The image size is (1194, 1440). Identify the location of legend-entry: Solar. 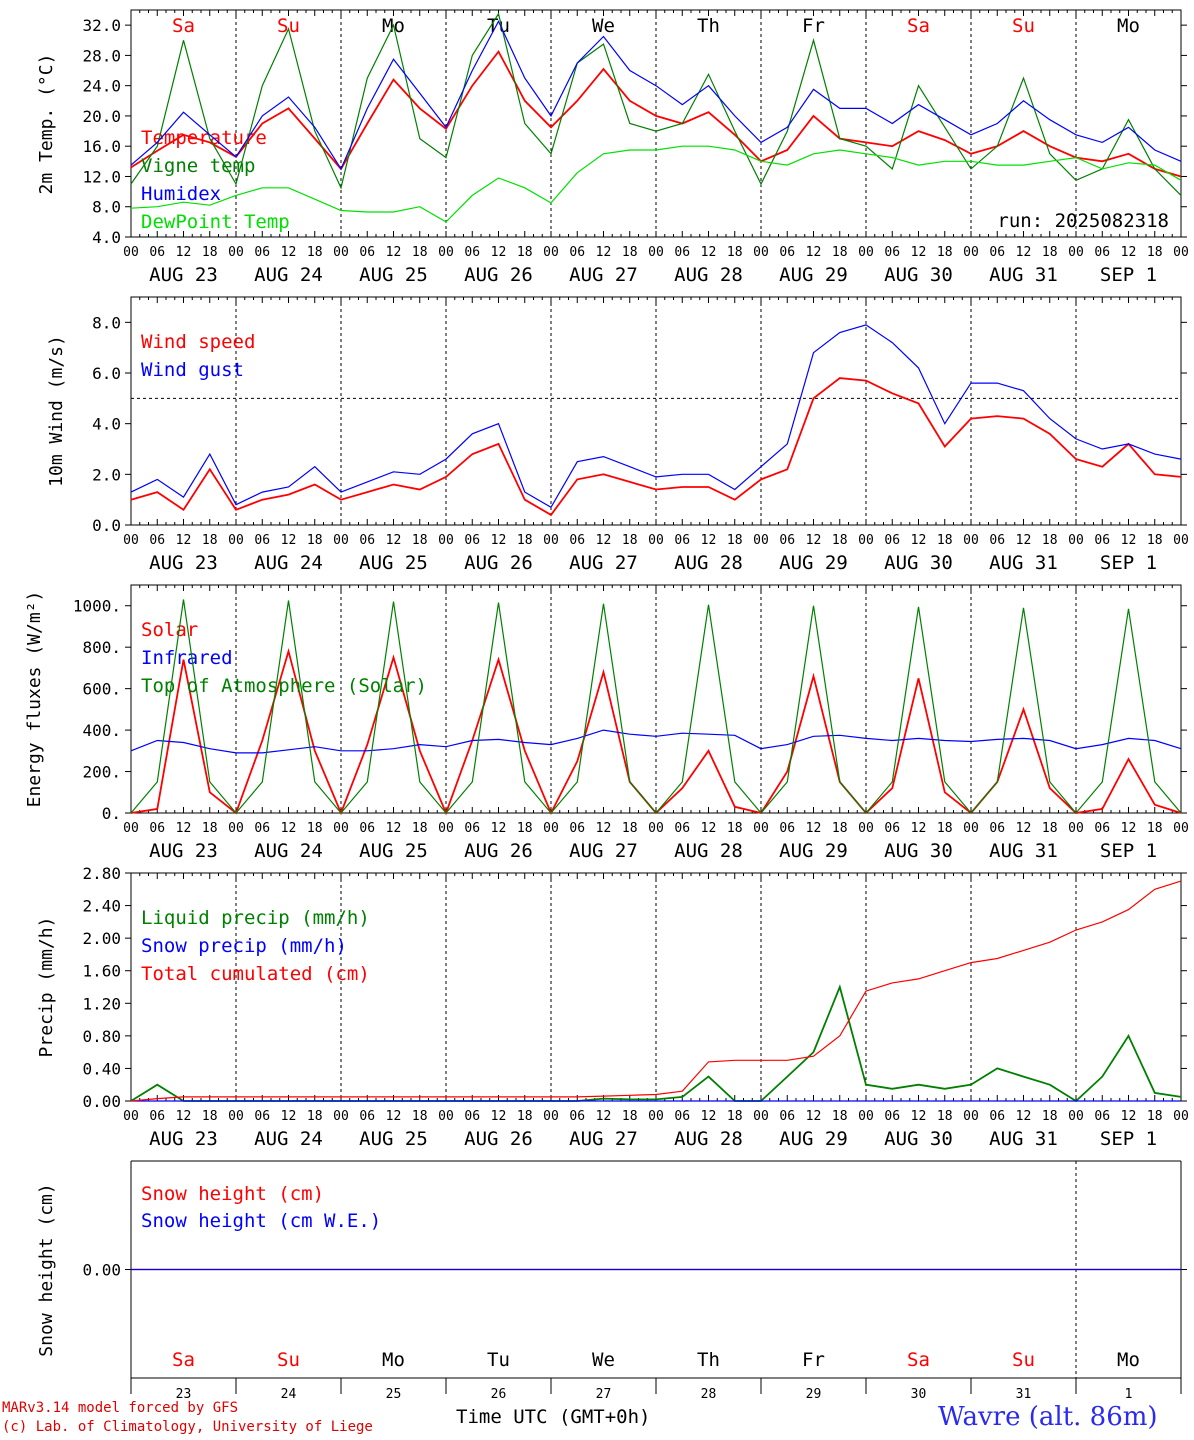
(169, 630).